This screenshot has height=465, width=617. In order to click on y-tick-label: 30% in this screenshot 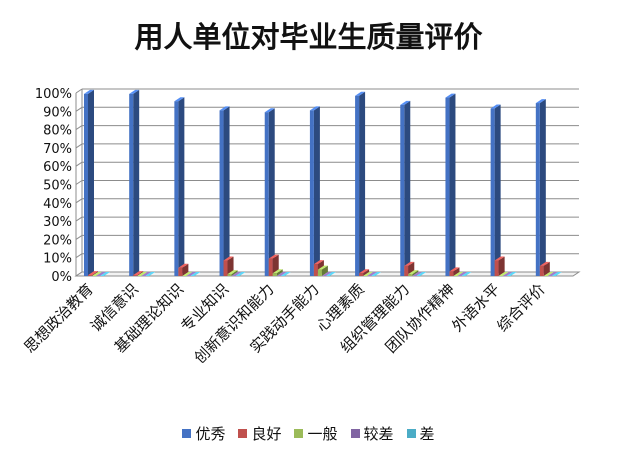, I will do `click(57, 222)`.